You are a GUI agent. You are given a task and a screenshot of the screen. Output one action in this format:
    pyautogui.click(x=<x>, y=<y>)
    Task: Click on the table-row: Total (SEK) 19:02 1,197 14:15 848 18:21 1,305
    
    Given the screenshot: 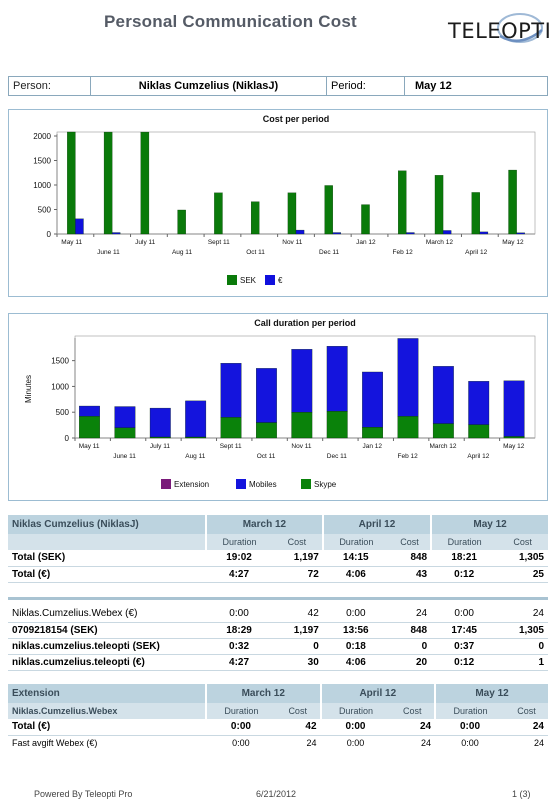 What is the action you would take?
    pyautogui.click(x=278, y=558)
    